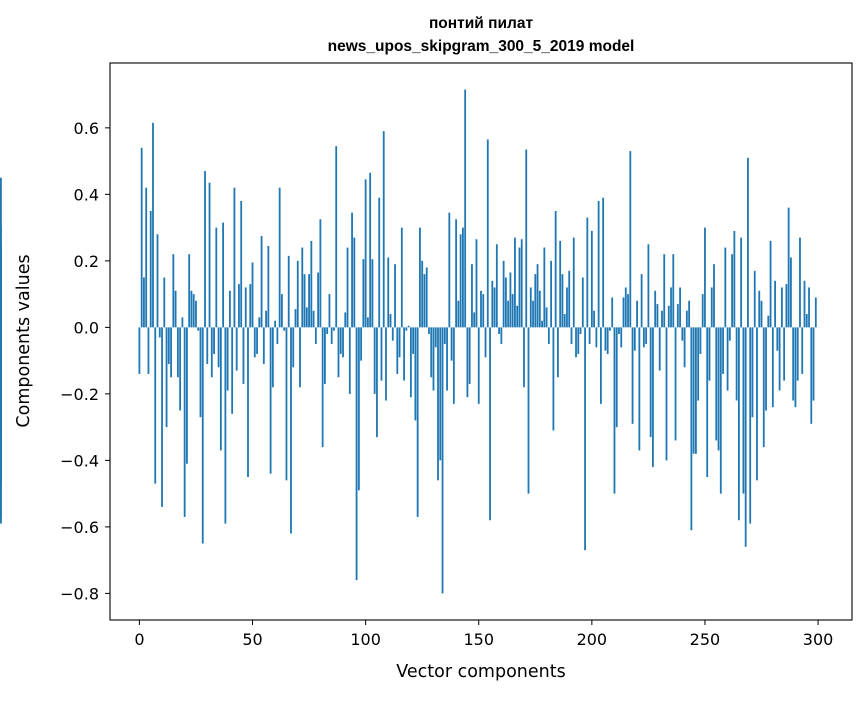 This screenshot has height=701, width=867. I want to click on y-tick-label: −0.8, so click(79, 593).